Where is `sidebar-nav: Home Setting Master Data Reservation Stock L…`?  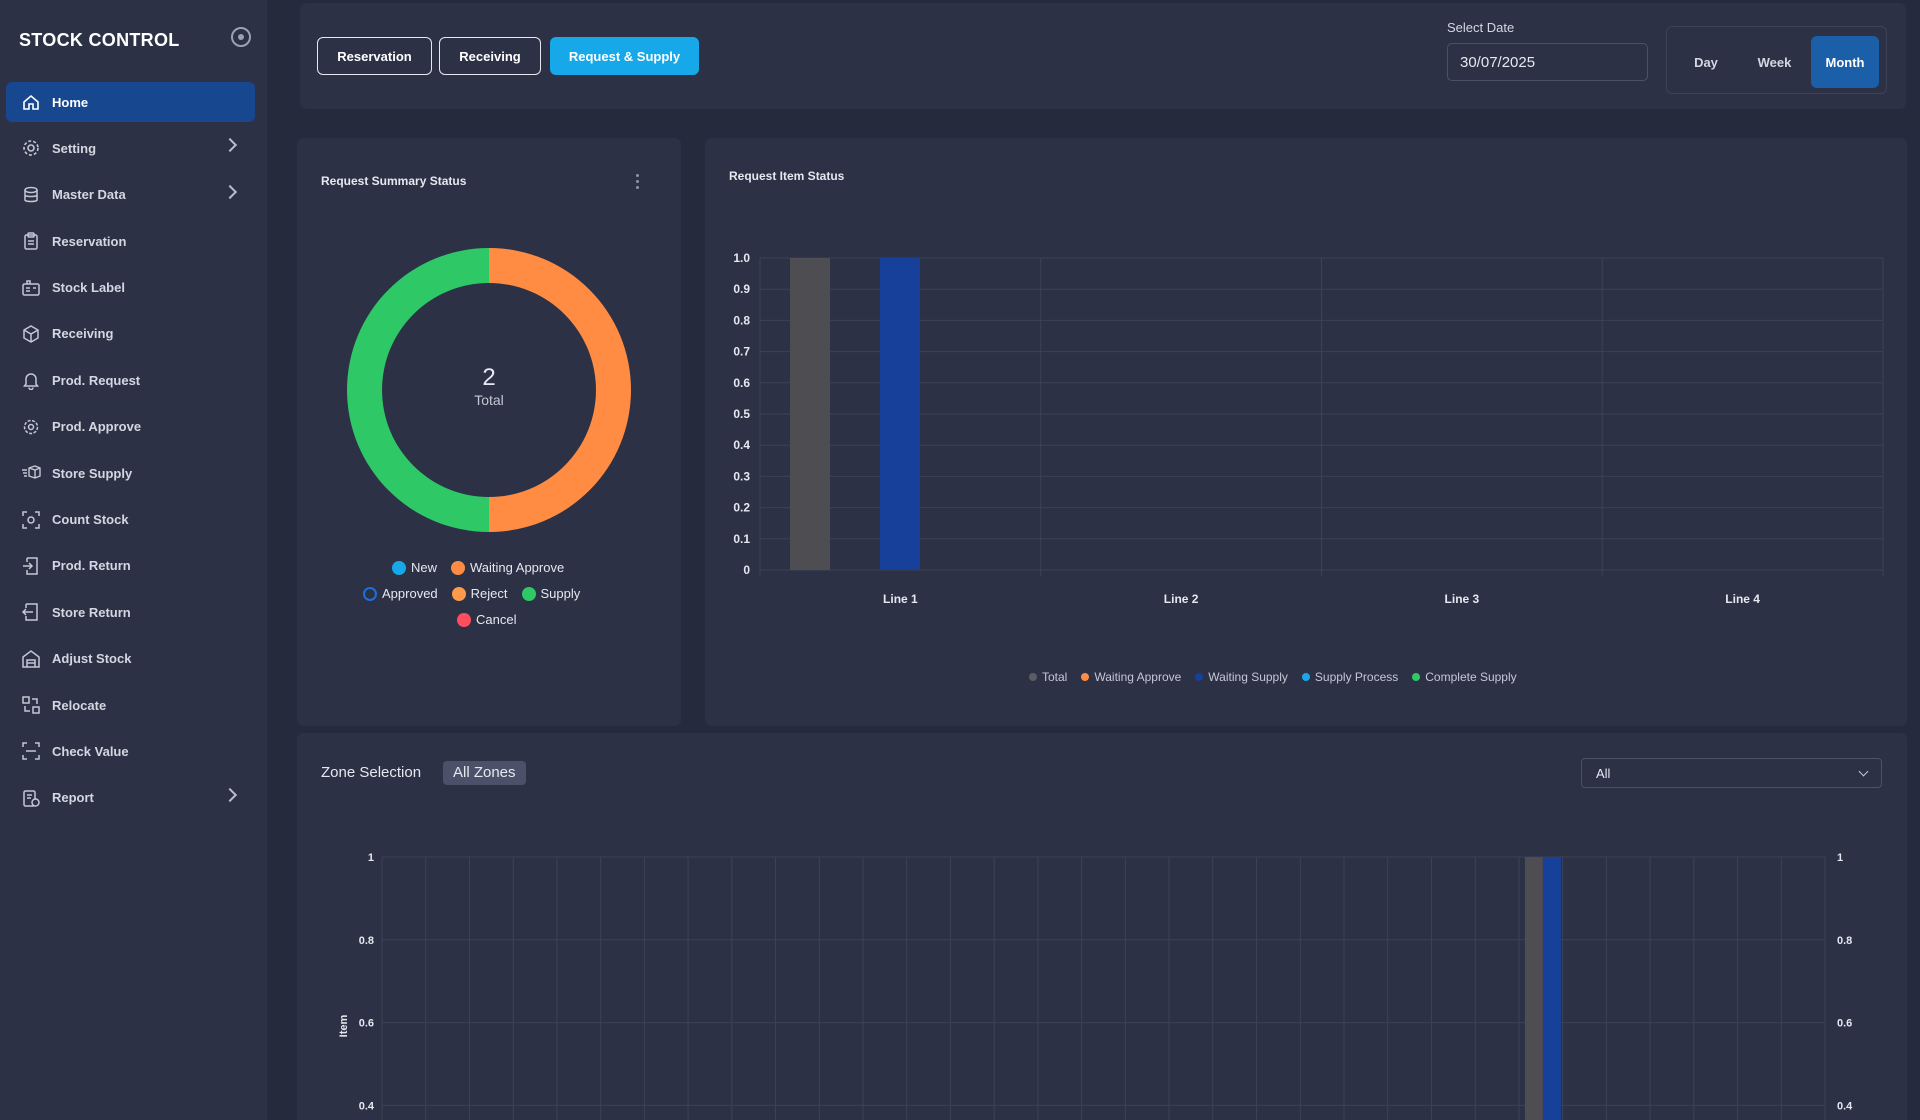
sidebar-nav: Home Setting Master Data Reservation Stock L… is located at coordinates (130, 453).